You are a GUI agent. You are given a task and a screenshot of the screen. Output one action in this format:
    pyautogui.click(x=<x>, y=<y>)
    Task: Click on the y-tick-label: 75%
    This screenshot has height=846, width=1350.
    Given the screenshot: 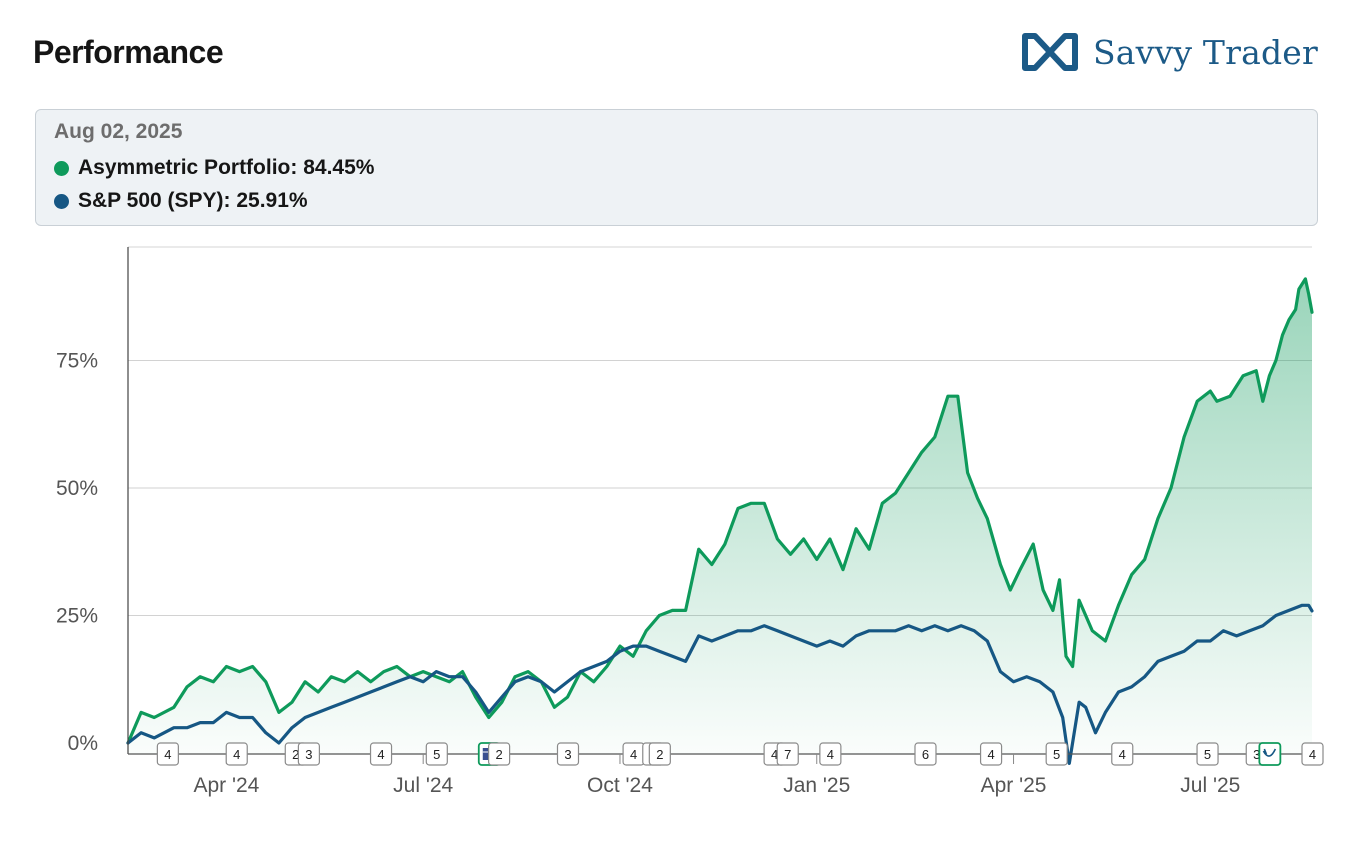 What is the action you would take?
    pyautogui.click(x=77, y=361)
    